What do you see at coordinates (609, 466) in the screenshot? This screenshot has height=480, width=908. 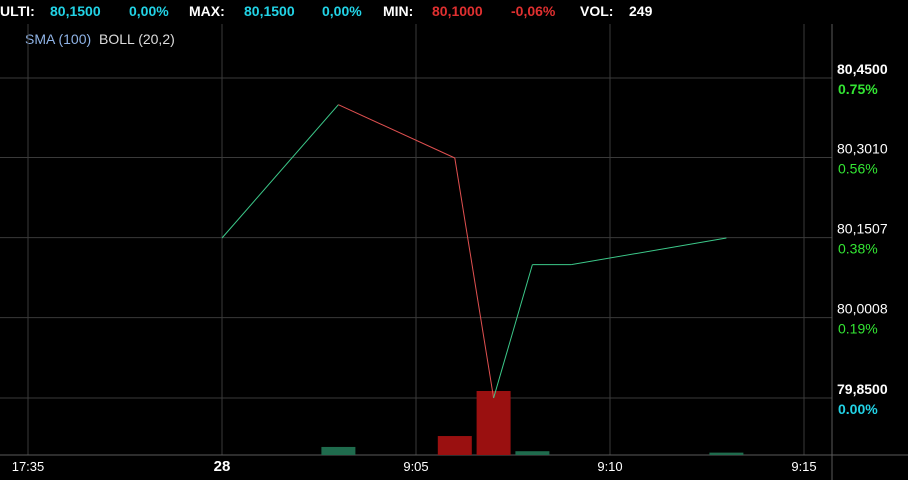 I see `time-tick-label: 9:10` at bounding box center [609, 466].